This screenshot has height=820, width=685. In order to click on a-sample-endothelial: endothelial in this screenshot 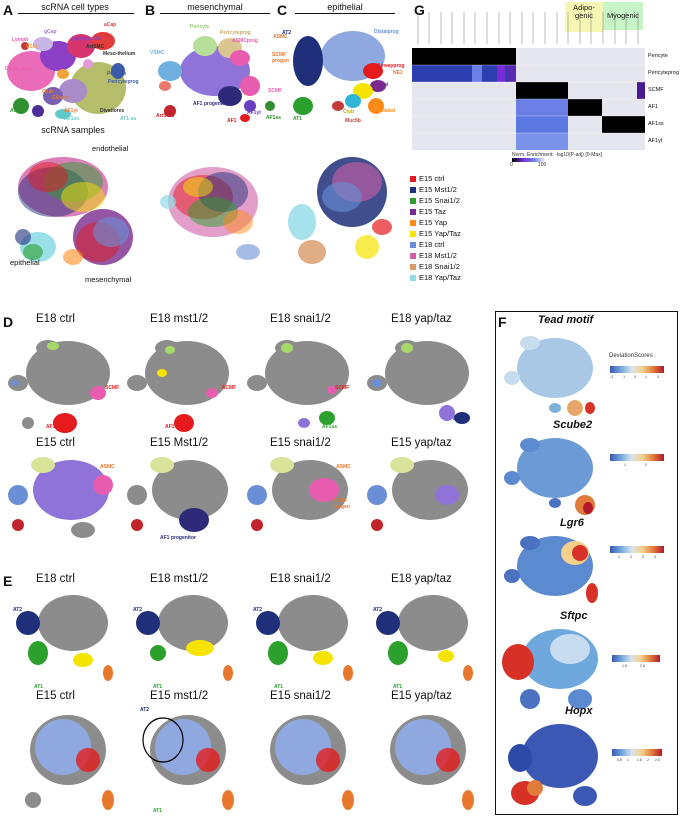, I will do `click(110, 148)`.